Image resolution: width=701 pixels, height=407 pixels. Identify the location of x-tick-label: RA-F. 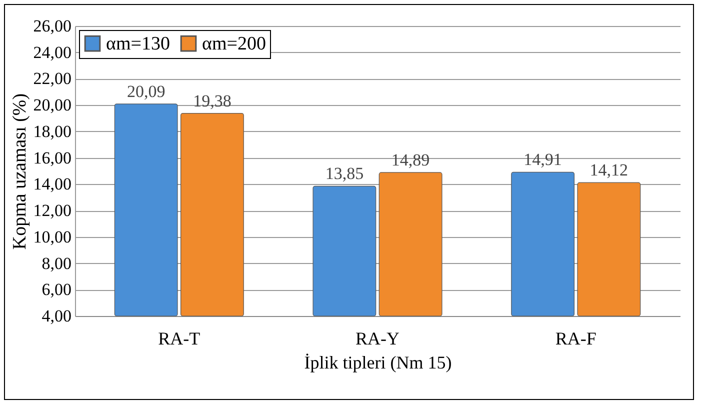
(575, 338).